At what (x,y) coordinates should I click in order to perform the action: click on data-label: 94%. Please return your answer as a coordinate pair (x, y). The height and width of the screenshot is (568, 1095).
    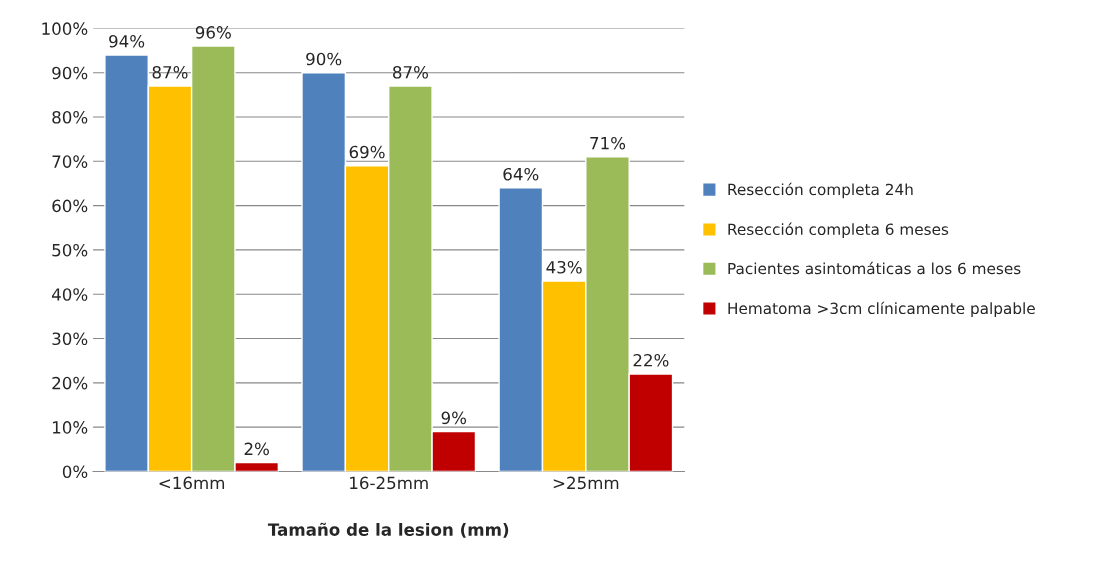
    Looking at the image, I should click on (127, 41).